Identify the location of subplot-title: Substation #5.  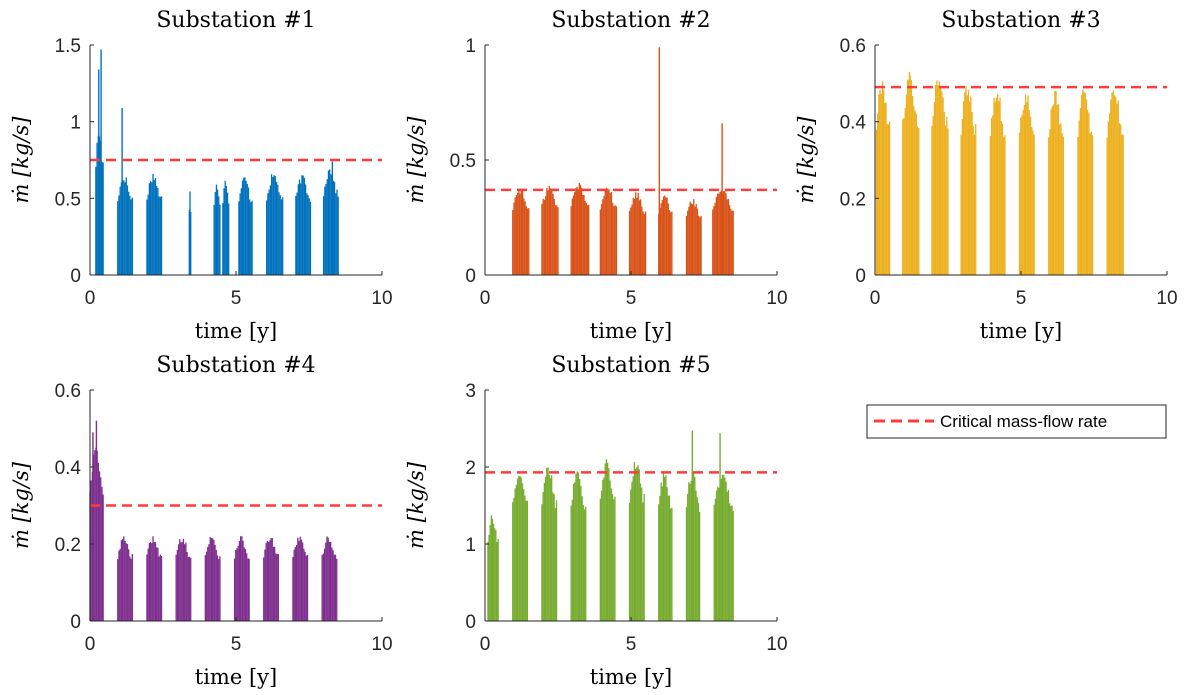
(630, 365).